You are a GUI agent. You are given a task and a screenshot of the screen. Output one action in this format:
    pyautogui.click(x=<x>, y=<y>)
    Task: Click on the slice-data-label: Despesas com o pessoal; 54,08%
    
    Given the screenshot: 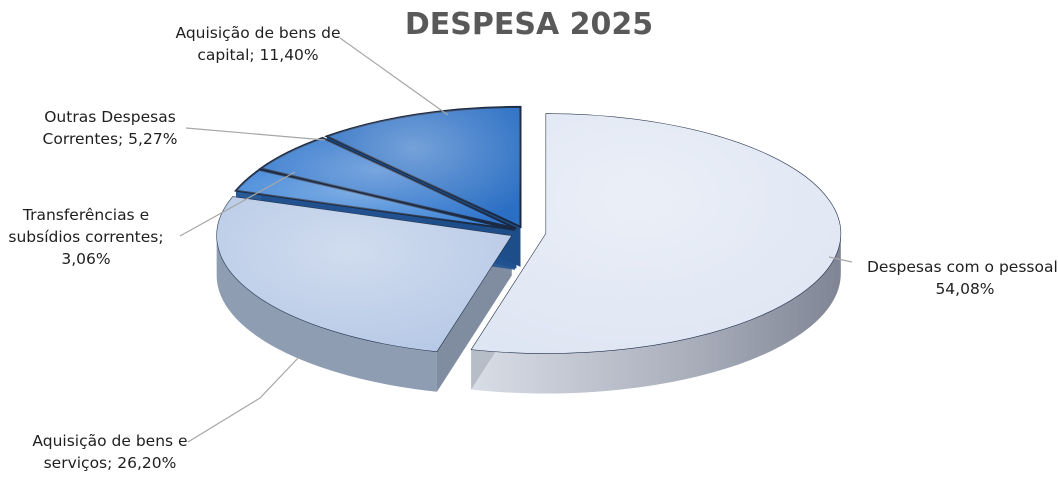 What is the action you would take?
    pyautogui.click(x=962, y=278)
    